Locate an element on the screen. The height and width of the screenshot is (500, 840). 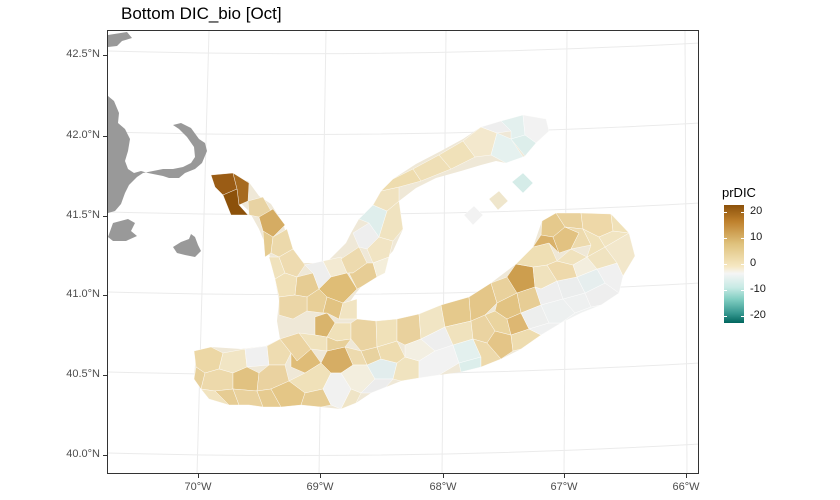
lat-label-40-5: 40.5°N is located at coordinates (83, 374).